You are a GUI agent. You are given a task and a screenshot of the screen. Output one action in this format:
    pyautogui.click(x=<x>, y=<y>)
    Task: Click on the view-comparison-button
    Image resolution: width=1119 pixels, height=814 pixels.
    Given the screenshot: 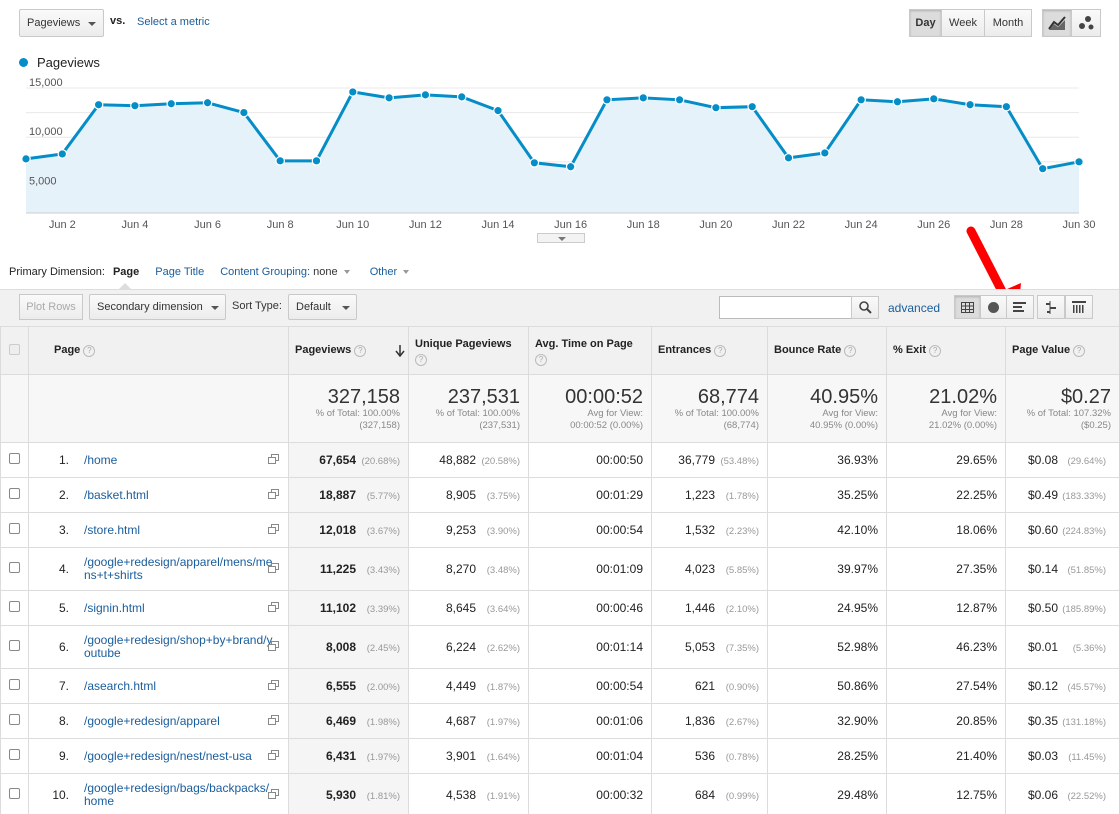 What is the action you would take?
    pyautogui.click(x=1051, y=307)
    